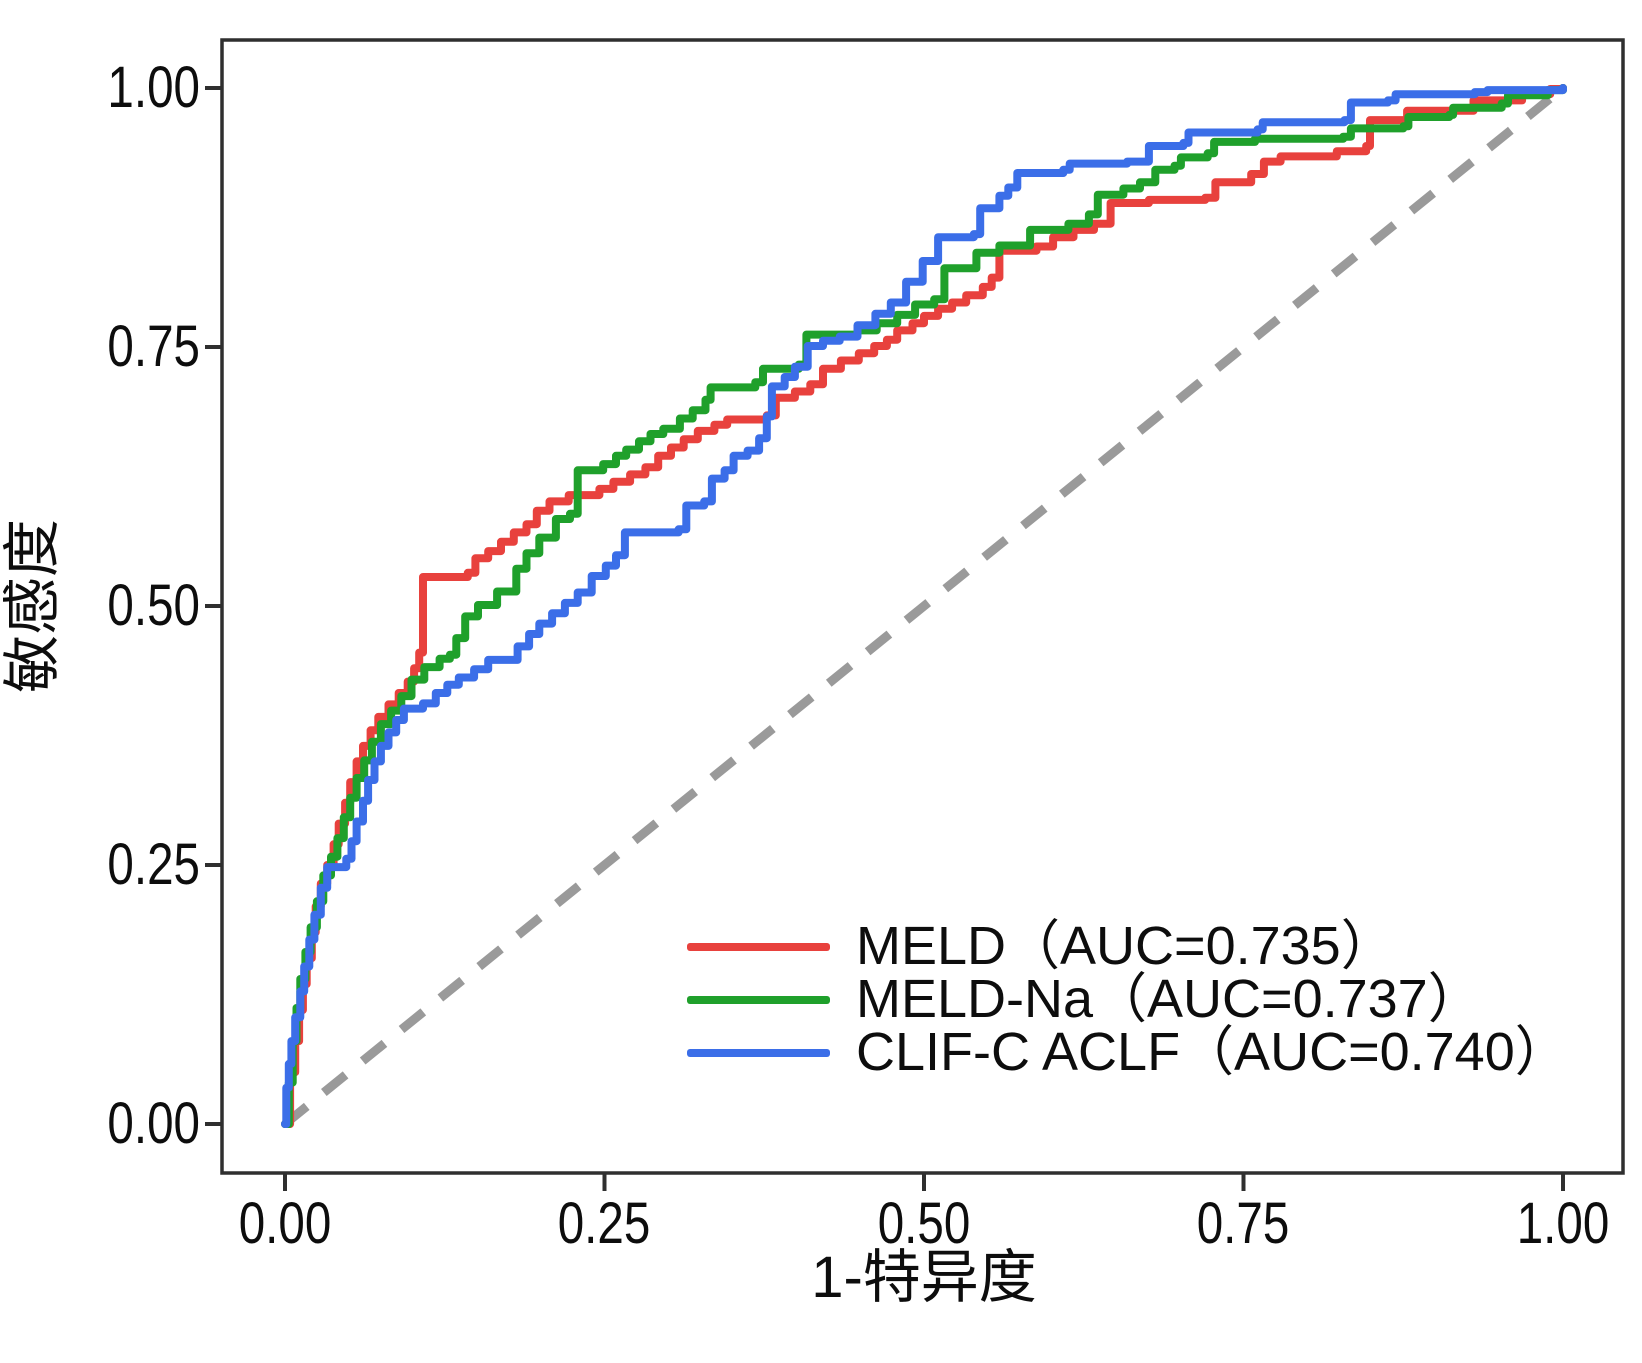 Image resolution: width=1642 pixels, height=1363 pixels. What do you see at coordinates (153, 1123) in the screenshot?
I see `y-tick-label-0-00: 0.00` at bounding box center [153, 1123].